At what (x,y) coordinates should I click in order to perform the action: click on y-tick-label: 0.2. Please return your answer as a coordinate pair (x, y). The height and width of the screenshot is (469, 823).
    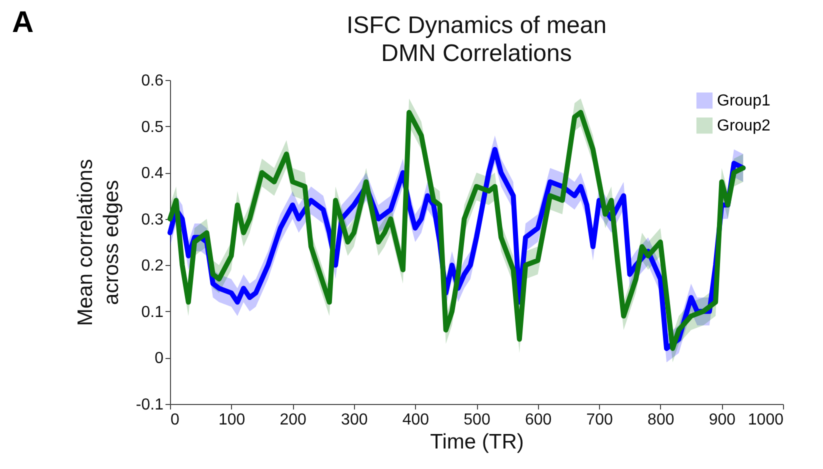
    Looking at the image, I should click on (152, 266).